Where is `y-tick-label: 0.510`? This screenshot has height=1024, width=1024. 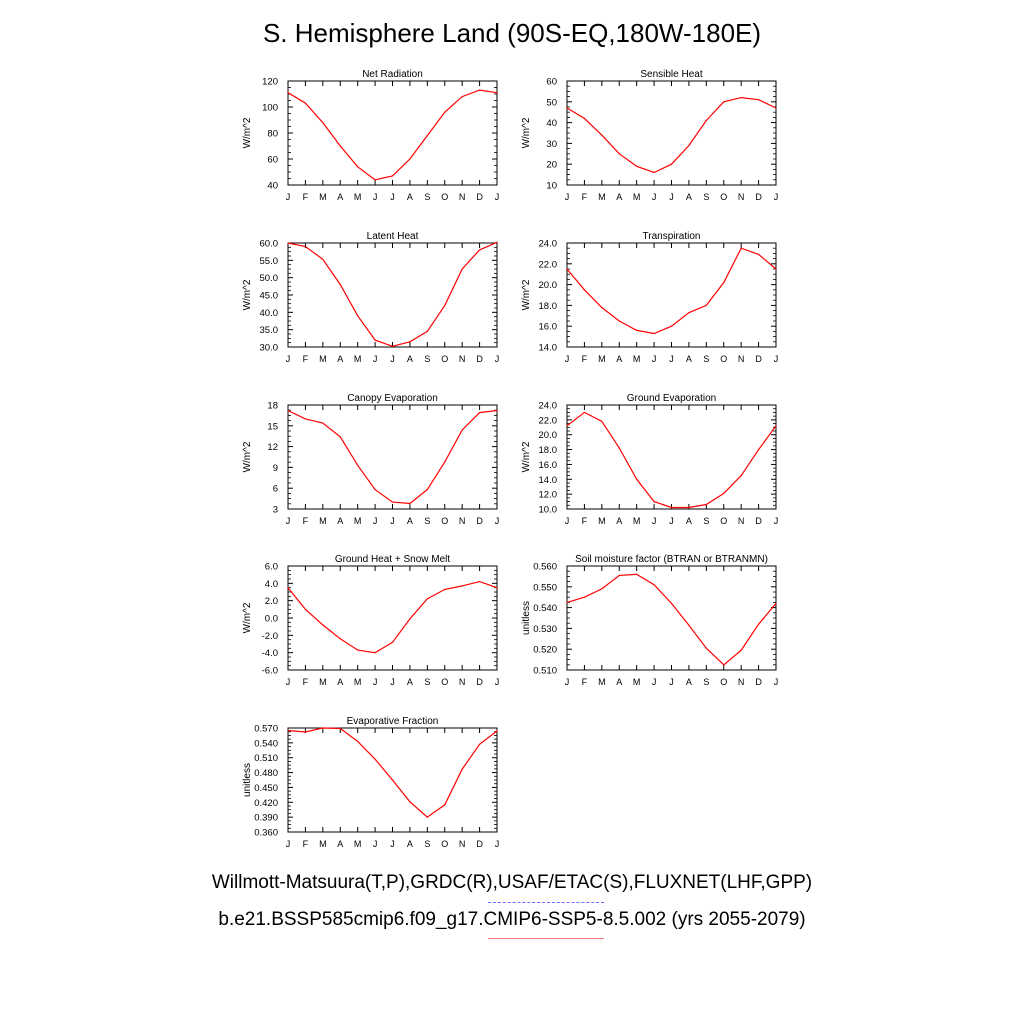 y-tick-label: 0.510 is located at coordinates (545, 671).